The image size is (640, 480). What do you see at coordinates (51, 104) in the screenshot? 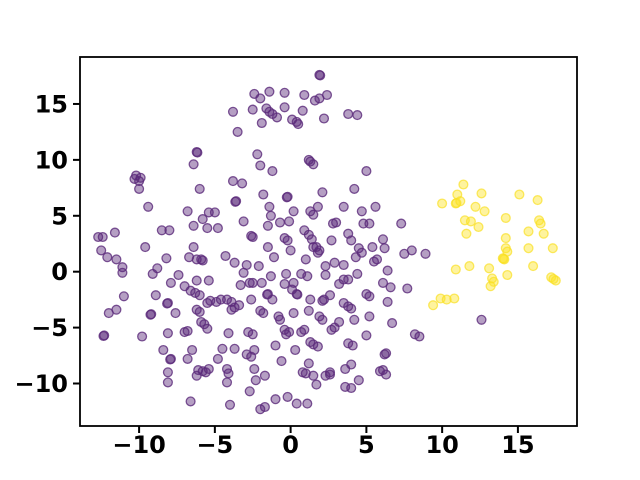
I see `y-tick-label: 15` at bounding box center [51, 104].